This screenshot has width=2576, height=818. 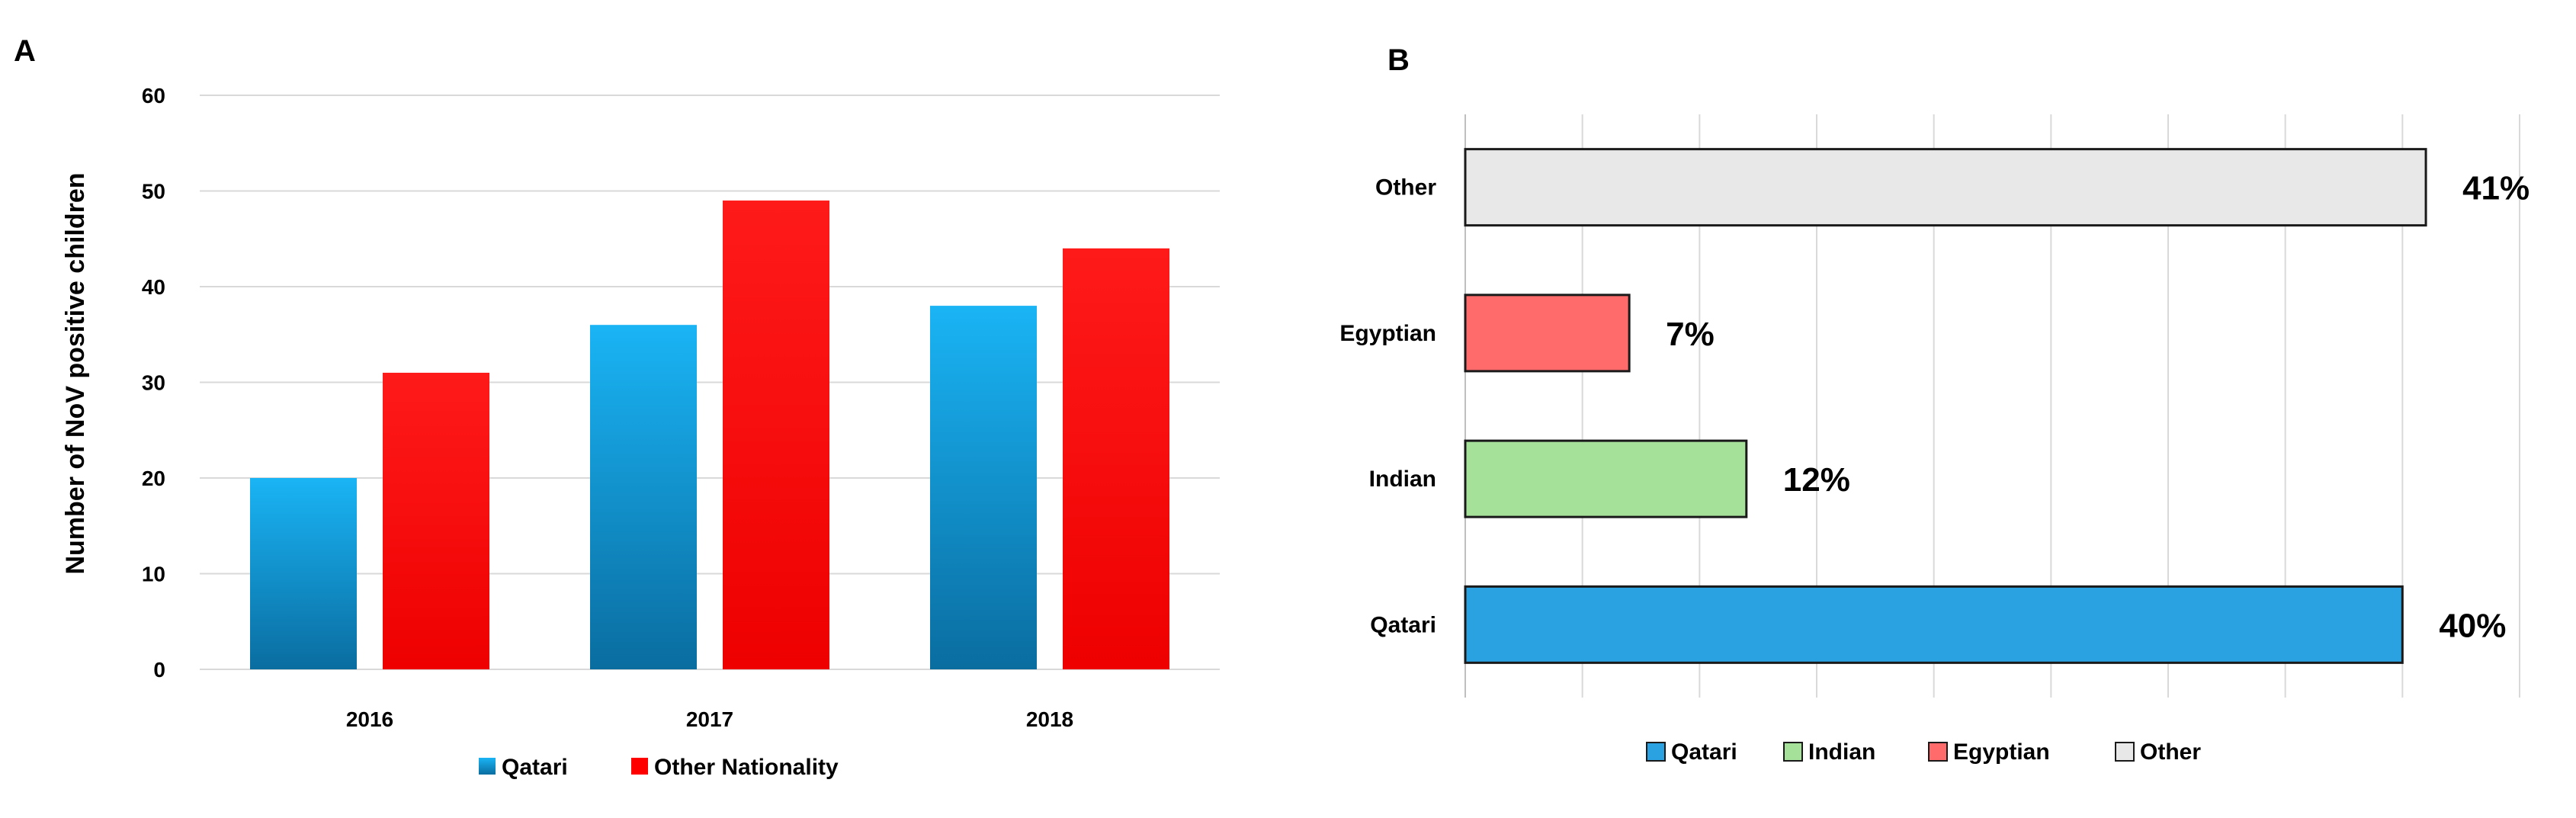 I want to click on bar-qatari-2017, so click(x=643, y=497).